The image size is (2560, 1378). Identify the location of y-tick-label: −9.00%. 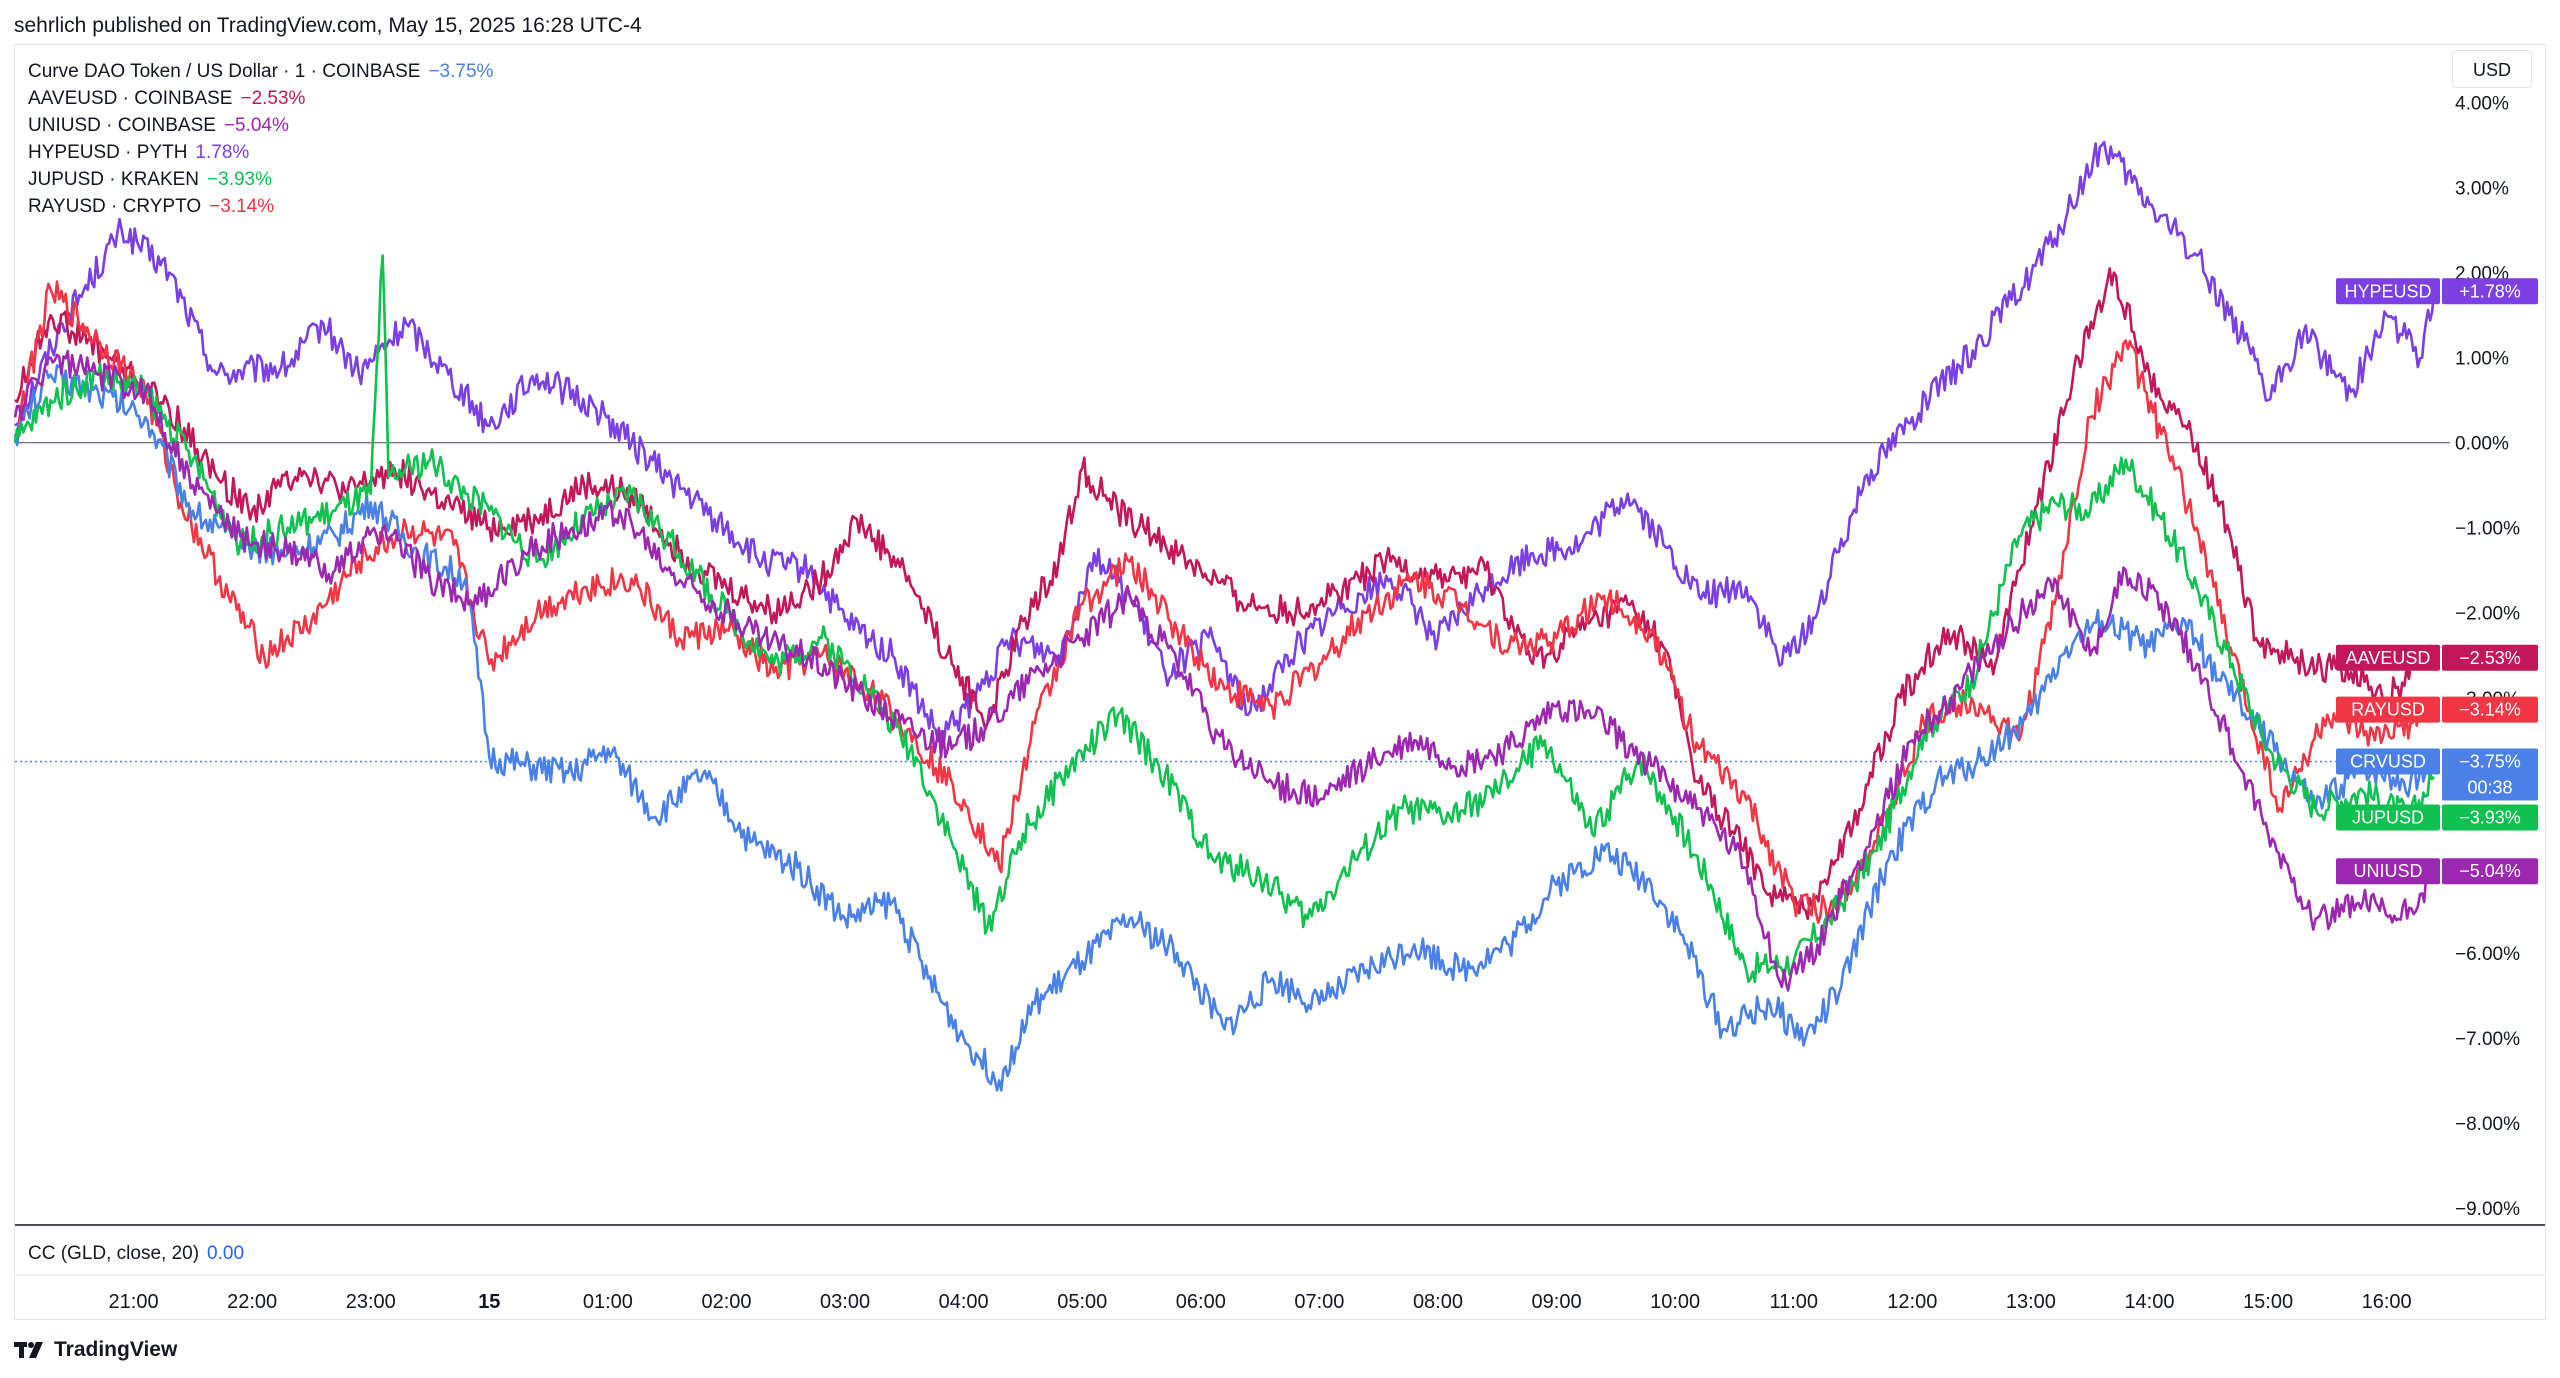
(2487, 1209).